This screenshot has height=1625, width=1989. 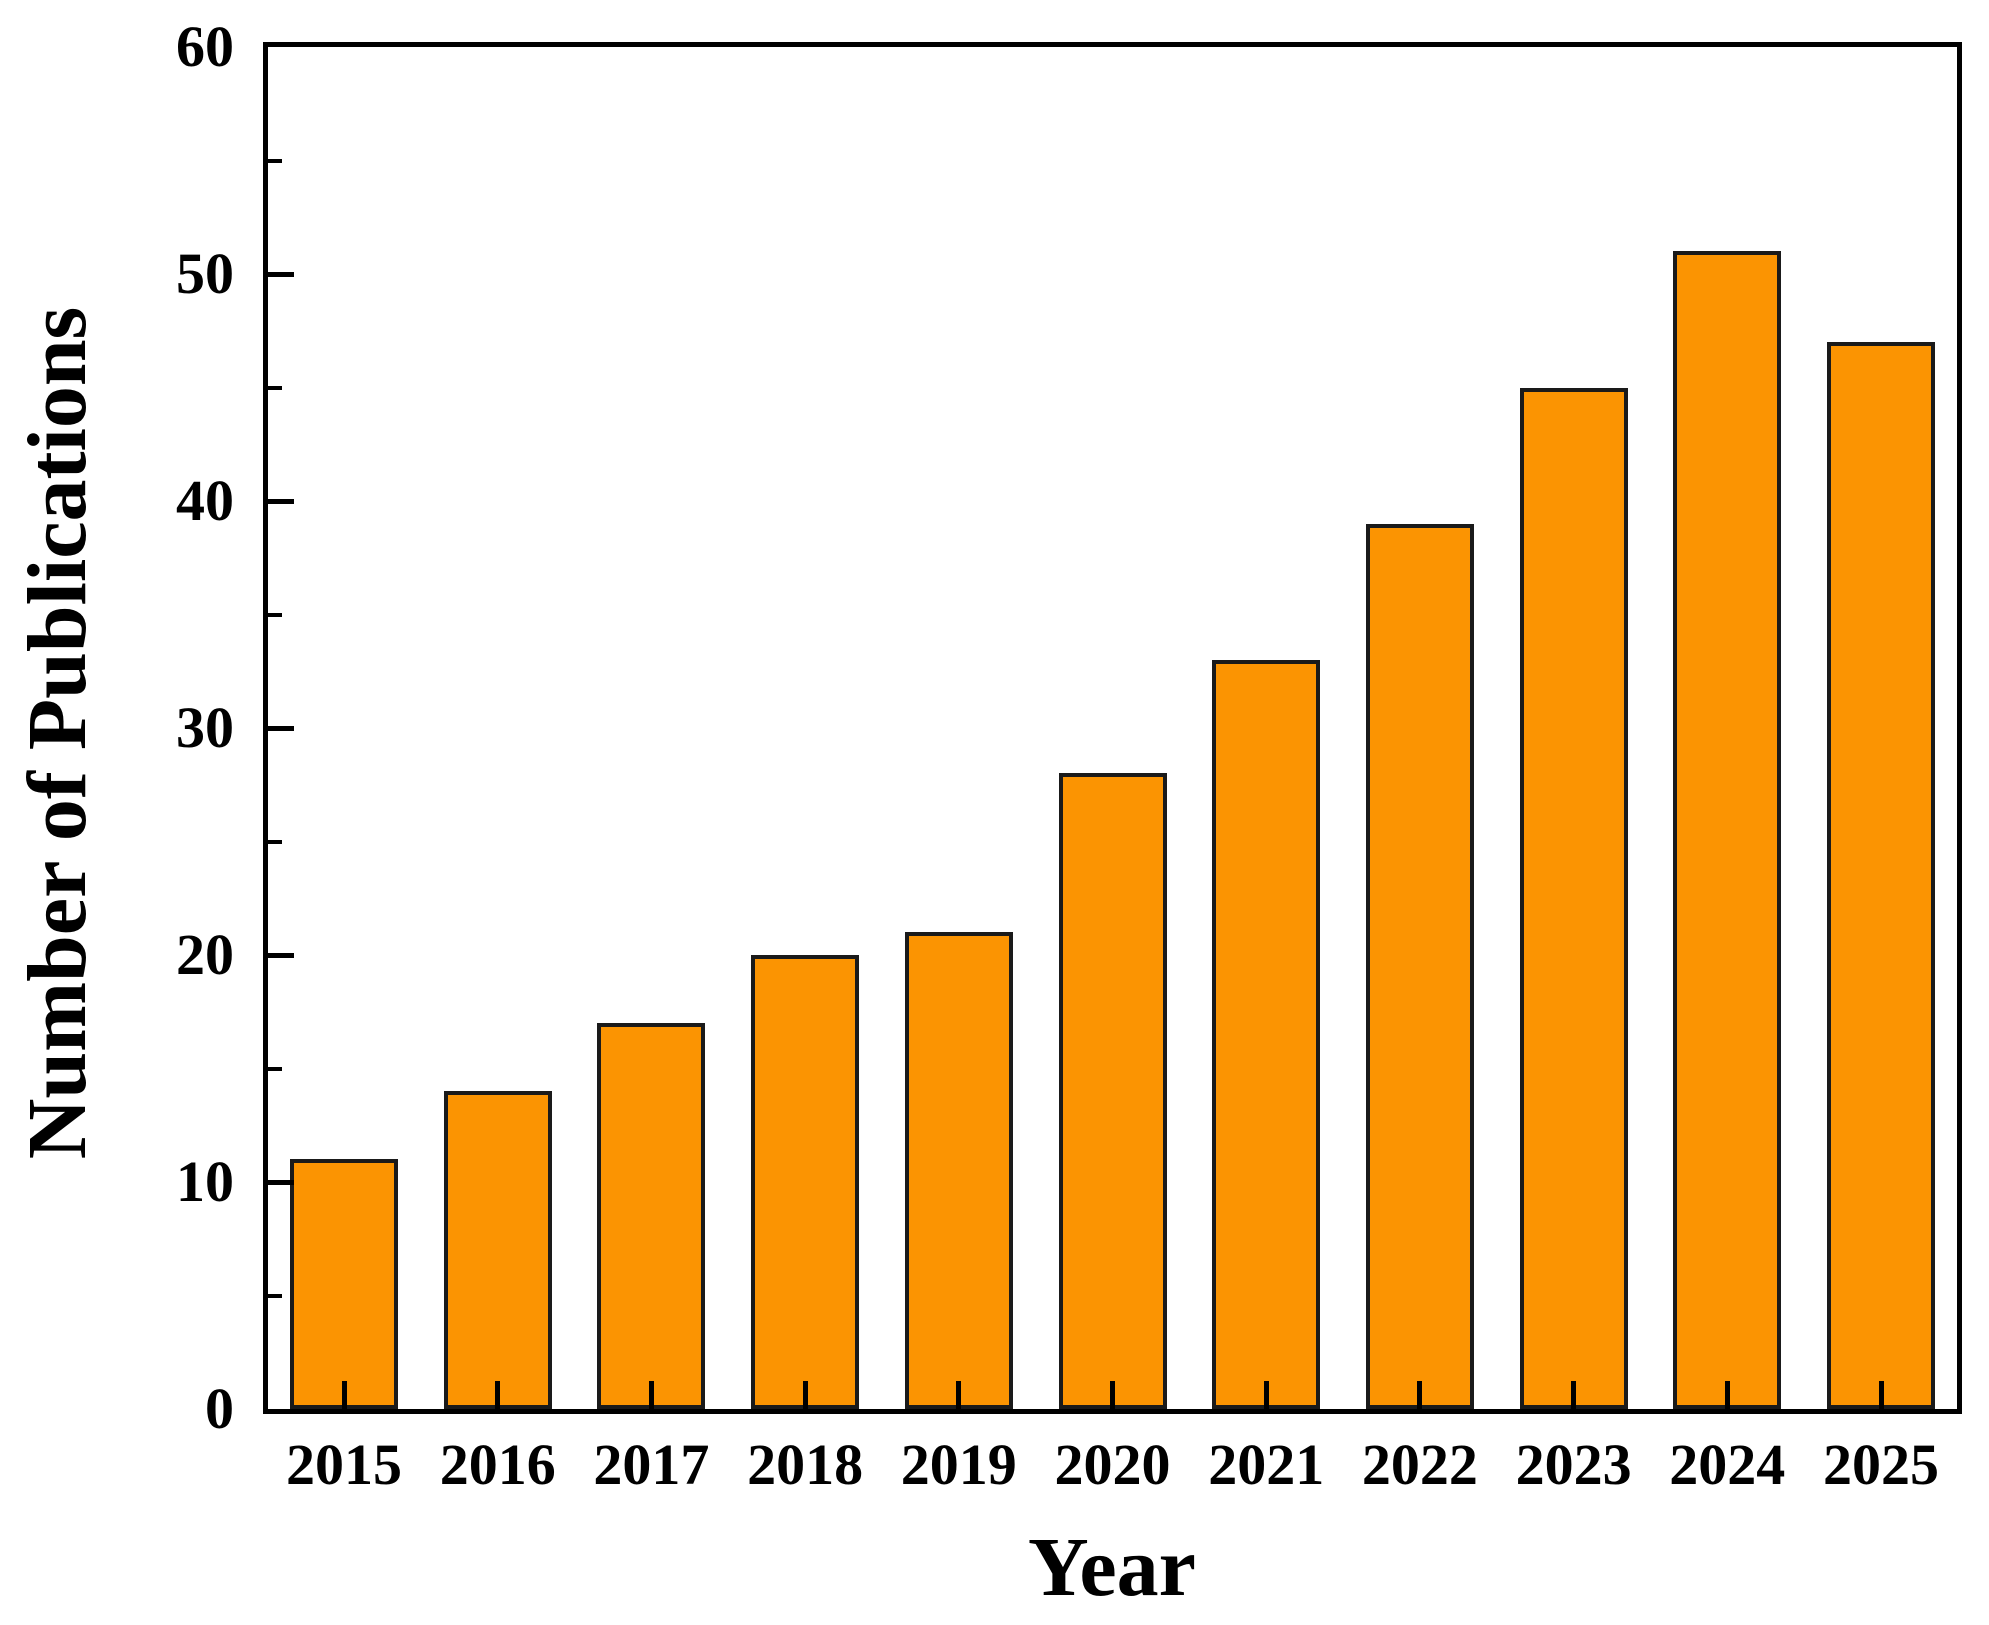 What do you see at coordinates (205, 273) in the screenshot?
I see `y-tick-label: 50` at bounding box center [205, 273].